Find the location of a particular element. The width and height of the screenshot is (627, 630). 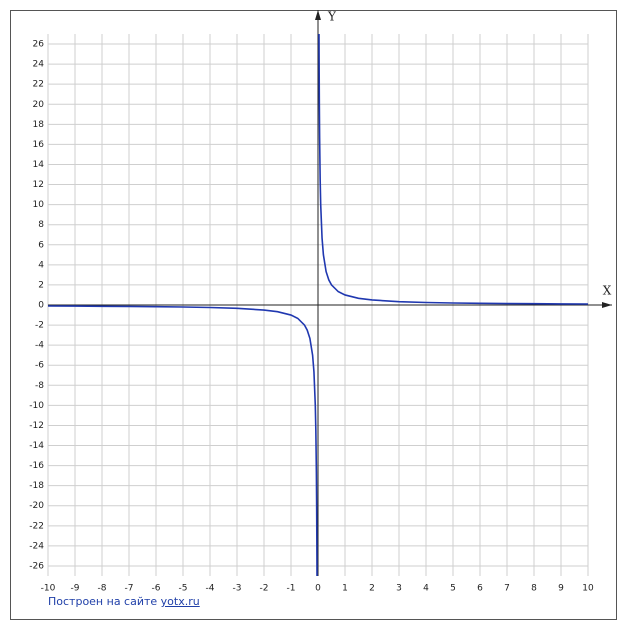

x-tick-label: -10 is located at coordinates (48, 589).